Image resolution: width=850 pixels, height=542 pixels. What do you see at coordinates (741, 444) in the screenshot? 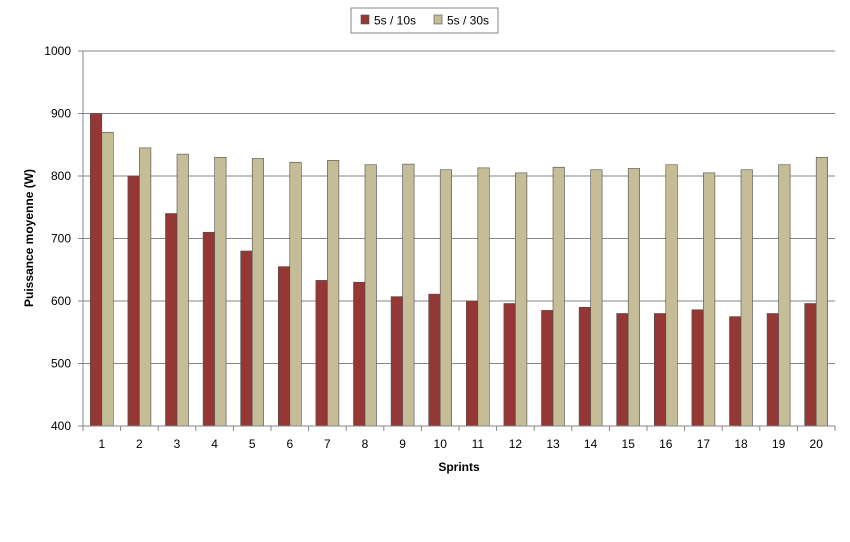
I see `x-tick-label: 18` at bounding box center [741, 444].